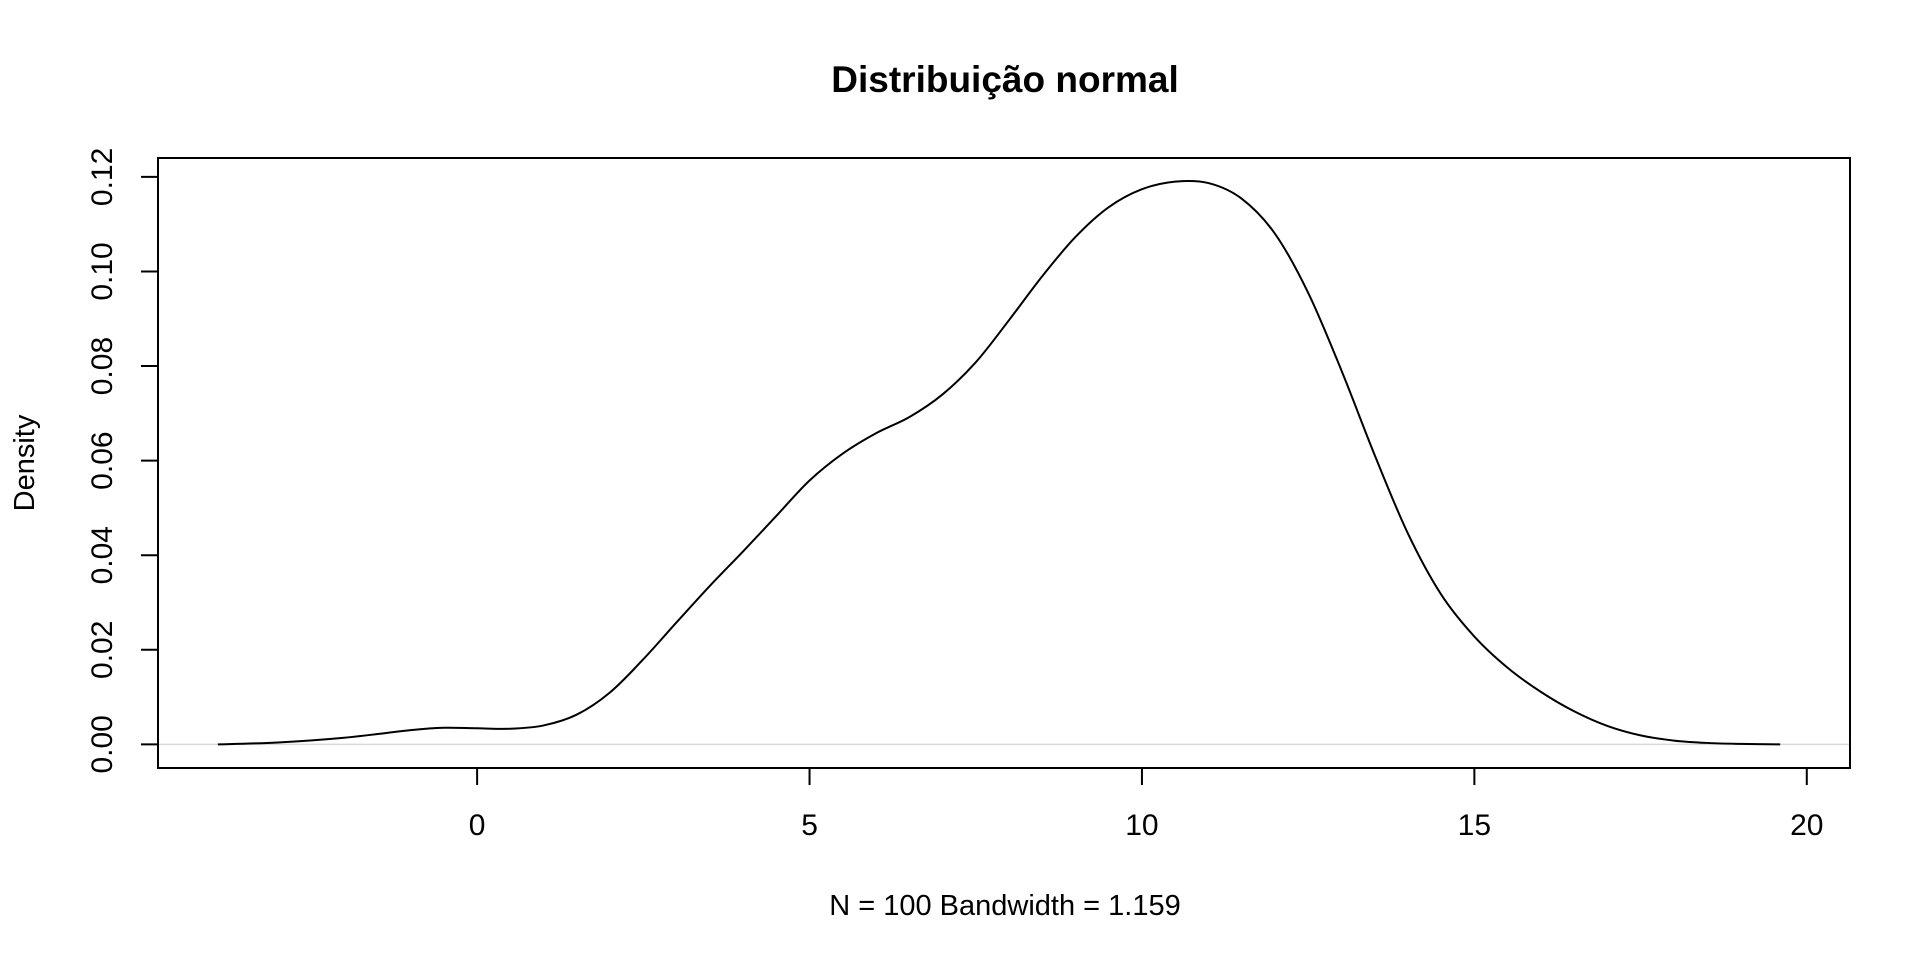 The height and width of the screenshot is (960, 1920). I want to click on x-tick-label: 0, so click(477, 825).